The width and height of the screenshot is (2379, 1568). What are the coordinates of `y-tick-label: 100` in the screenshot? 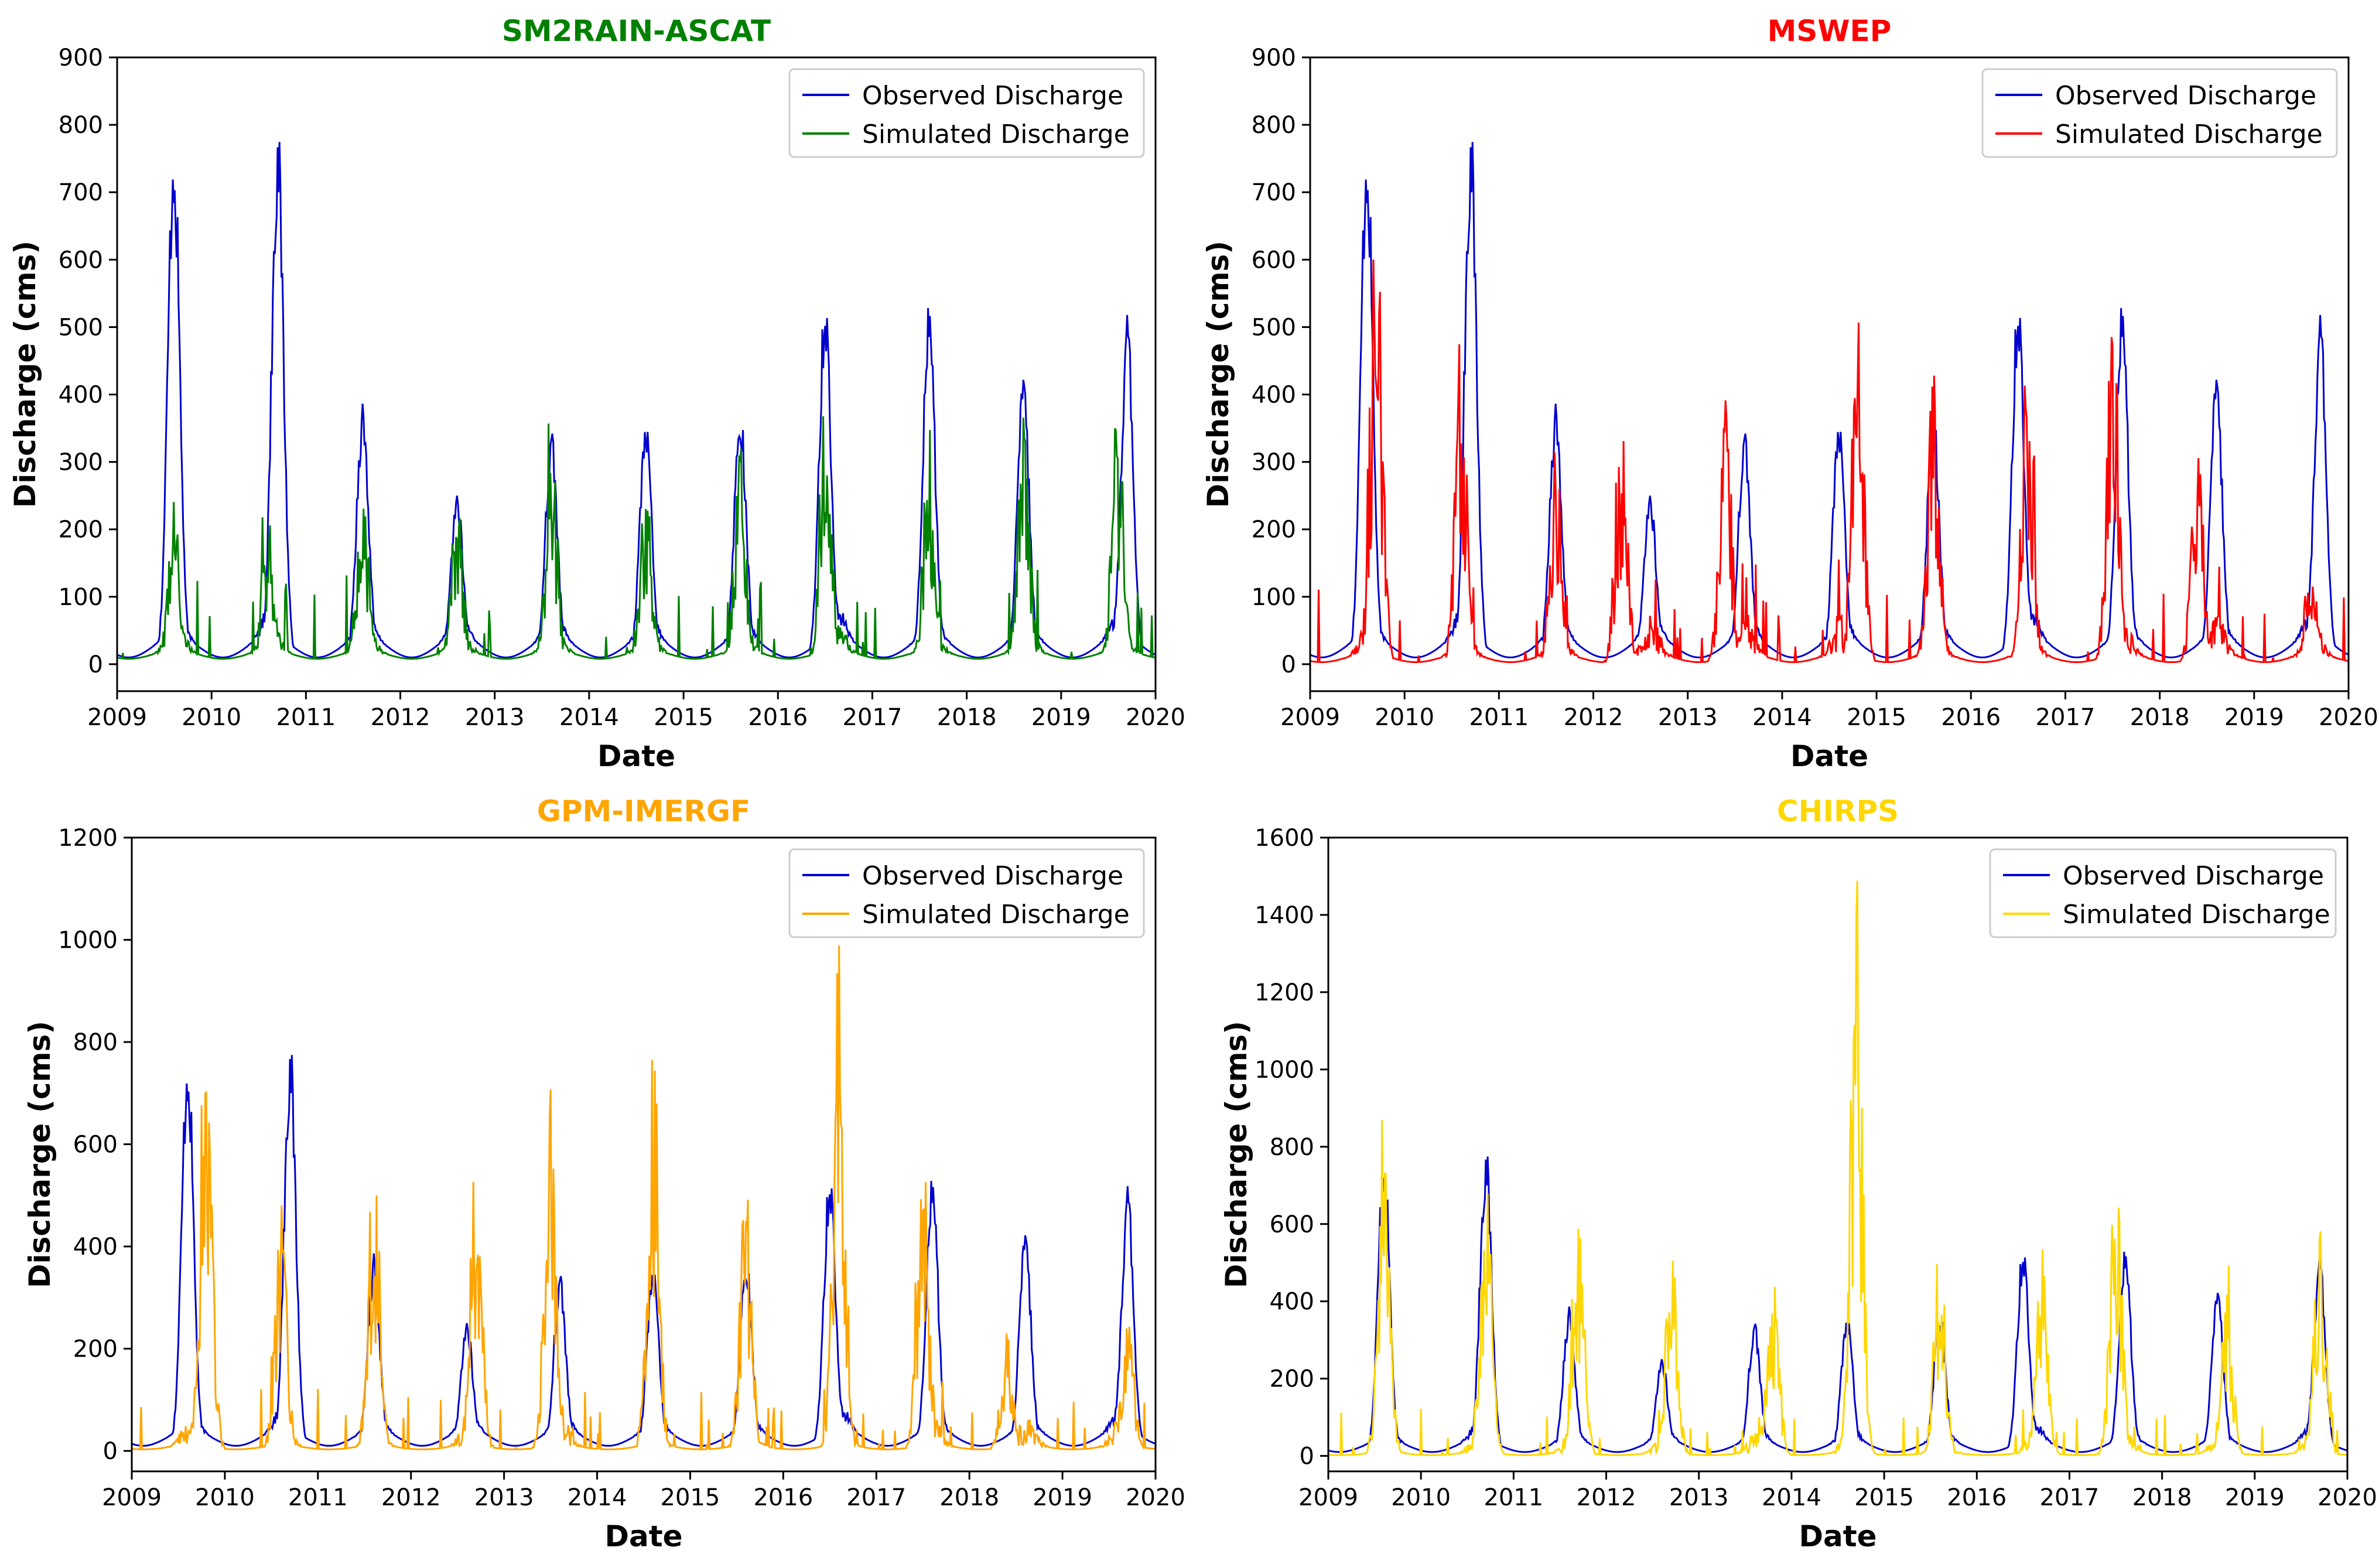 It's located at (1274, 597).